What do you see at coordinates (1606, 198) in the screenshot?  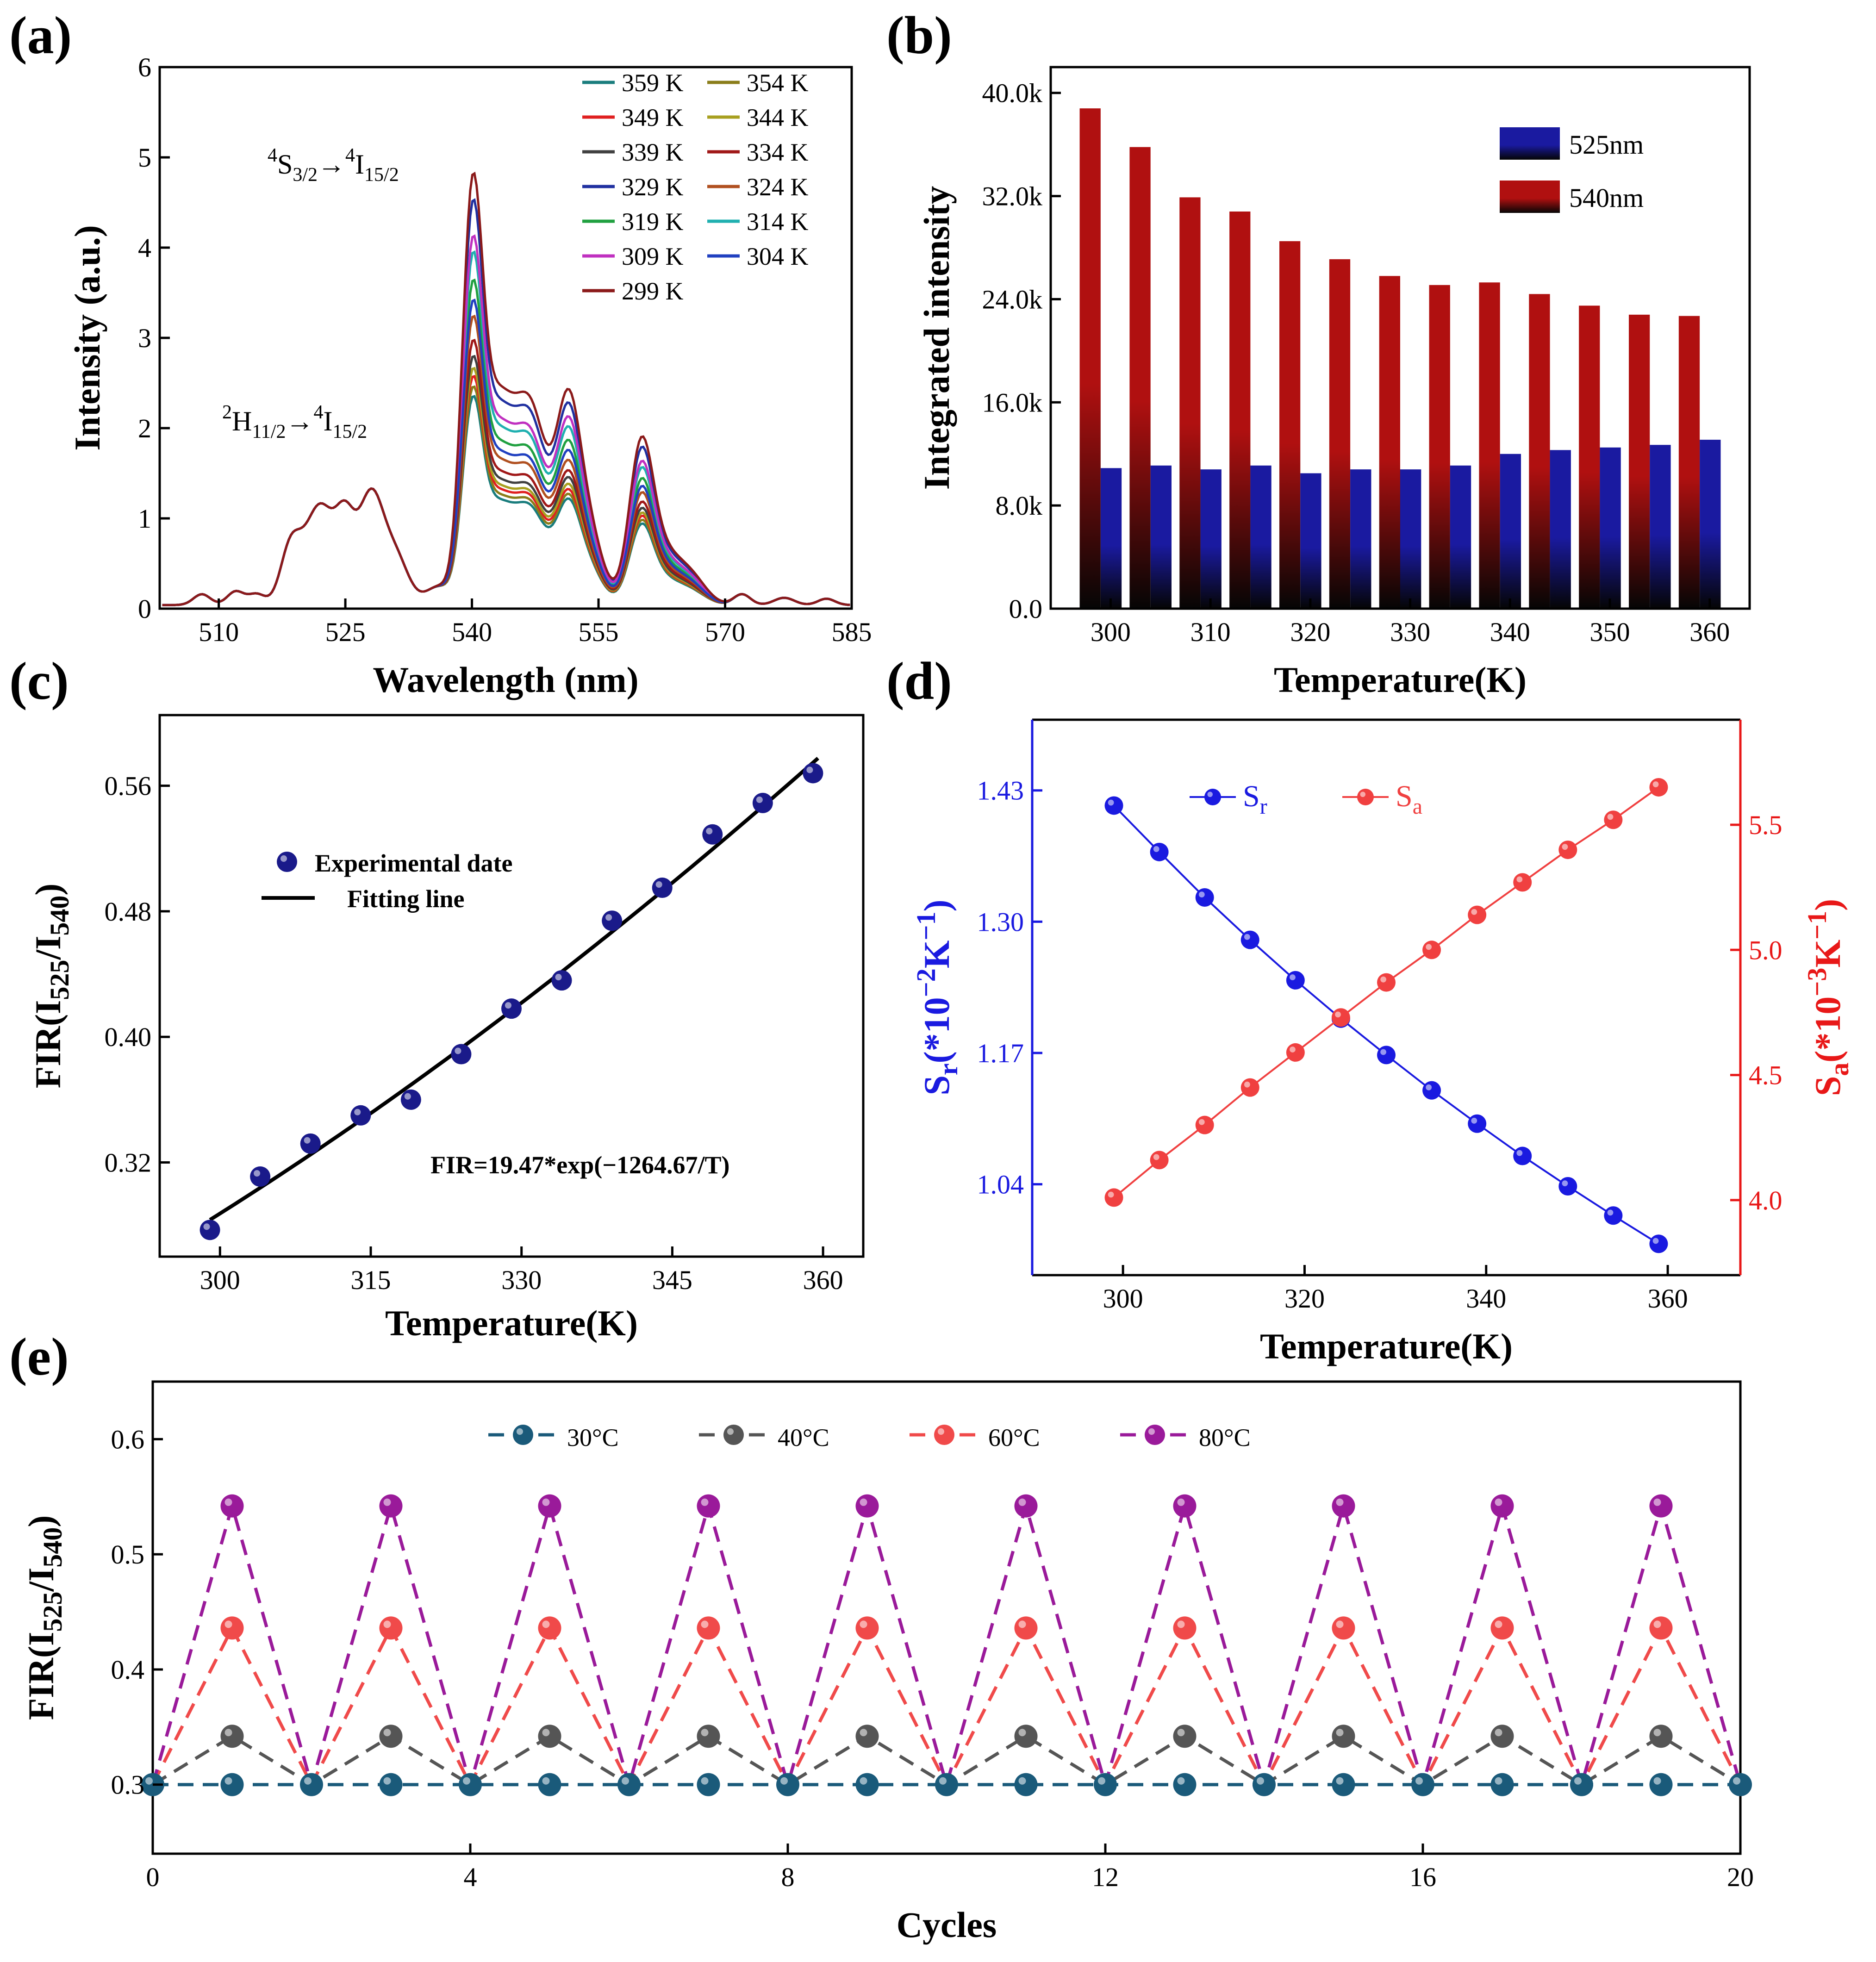 I see `legend-label: 540nm` at bounding box center [1606, 198].